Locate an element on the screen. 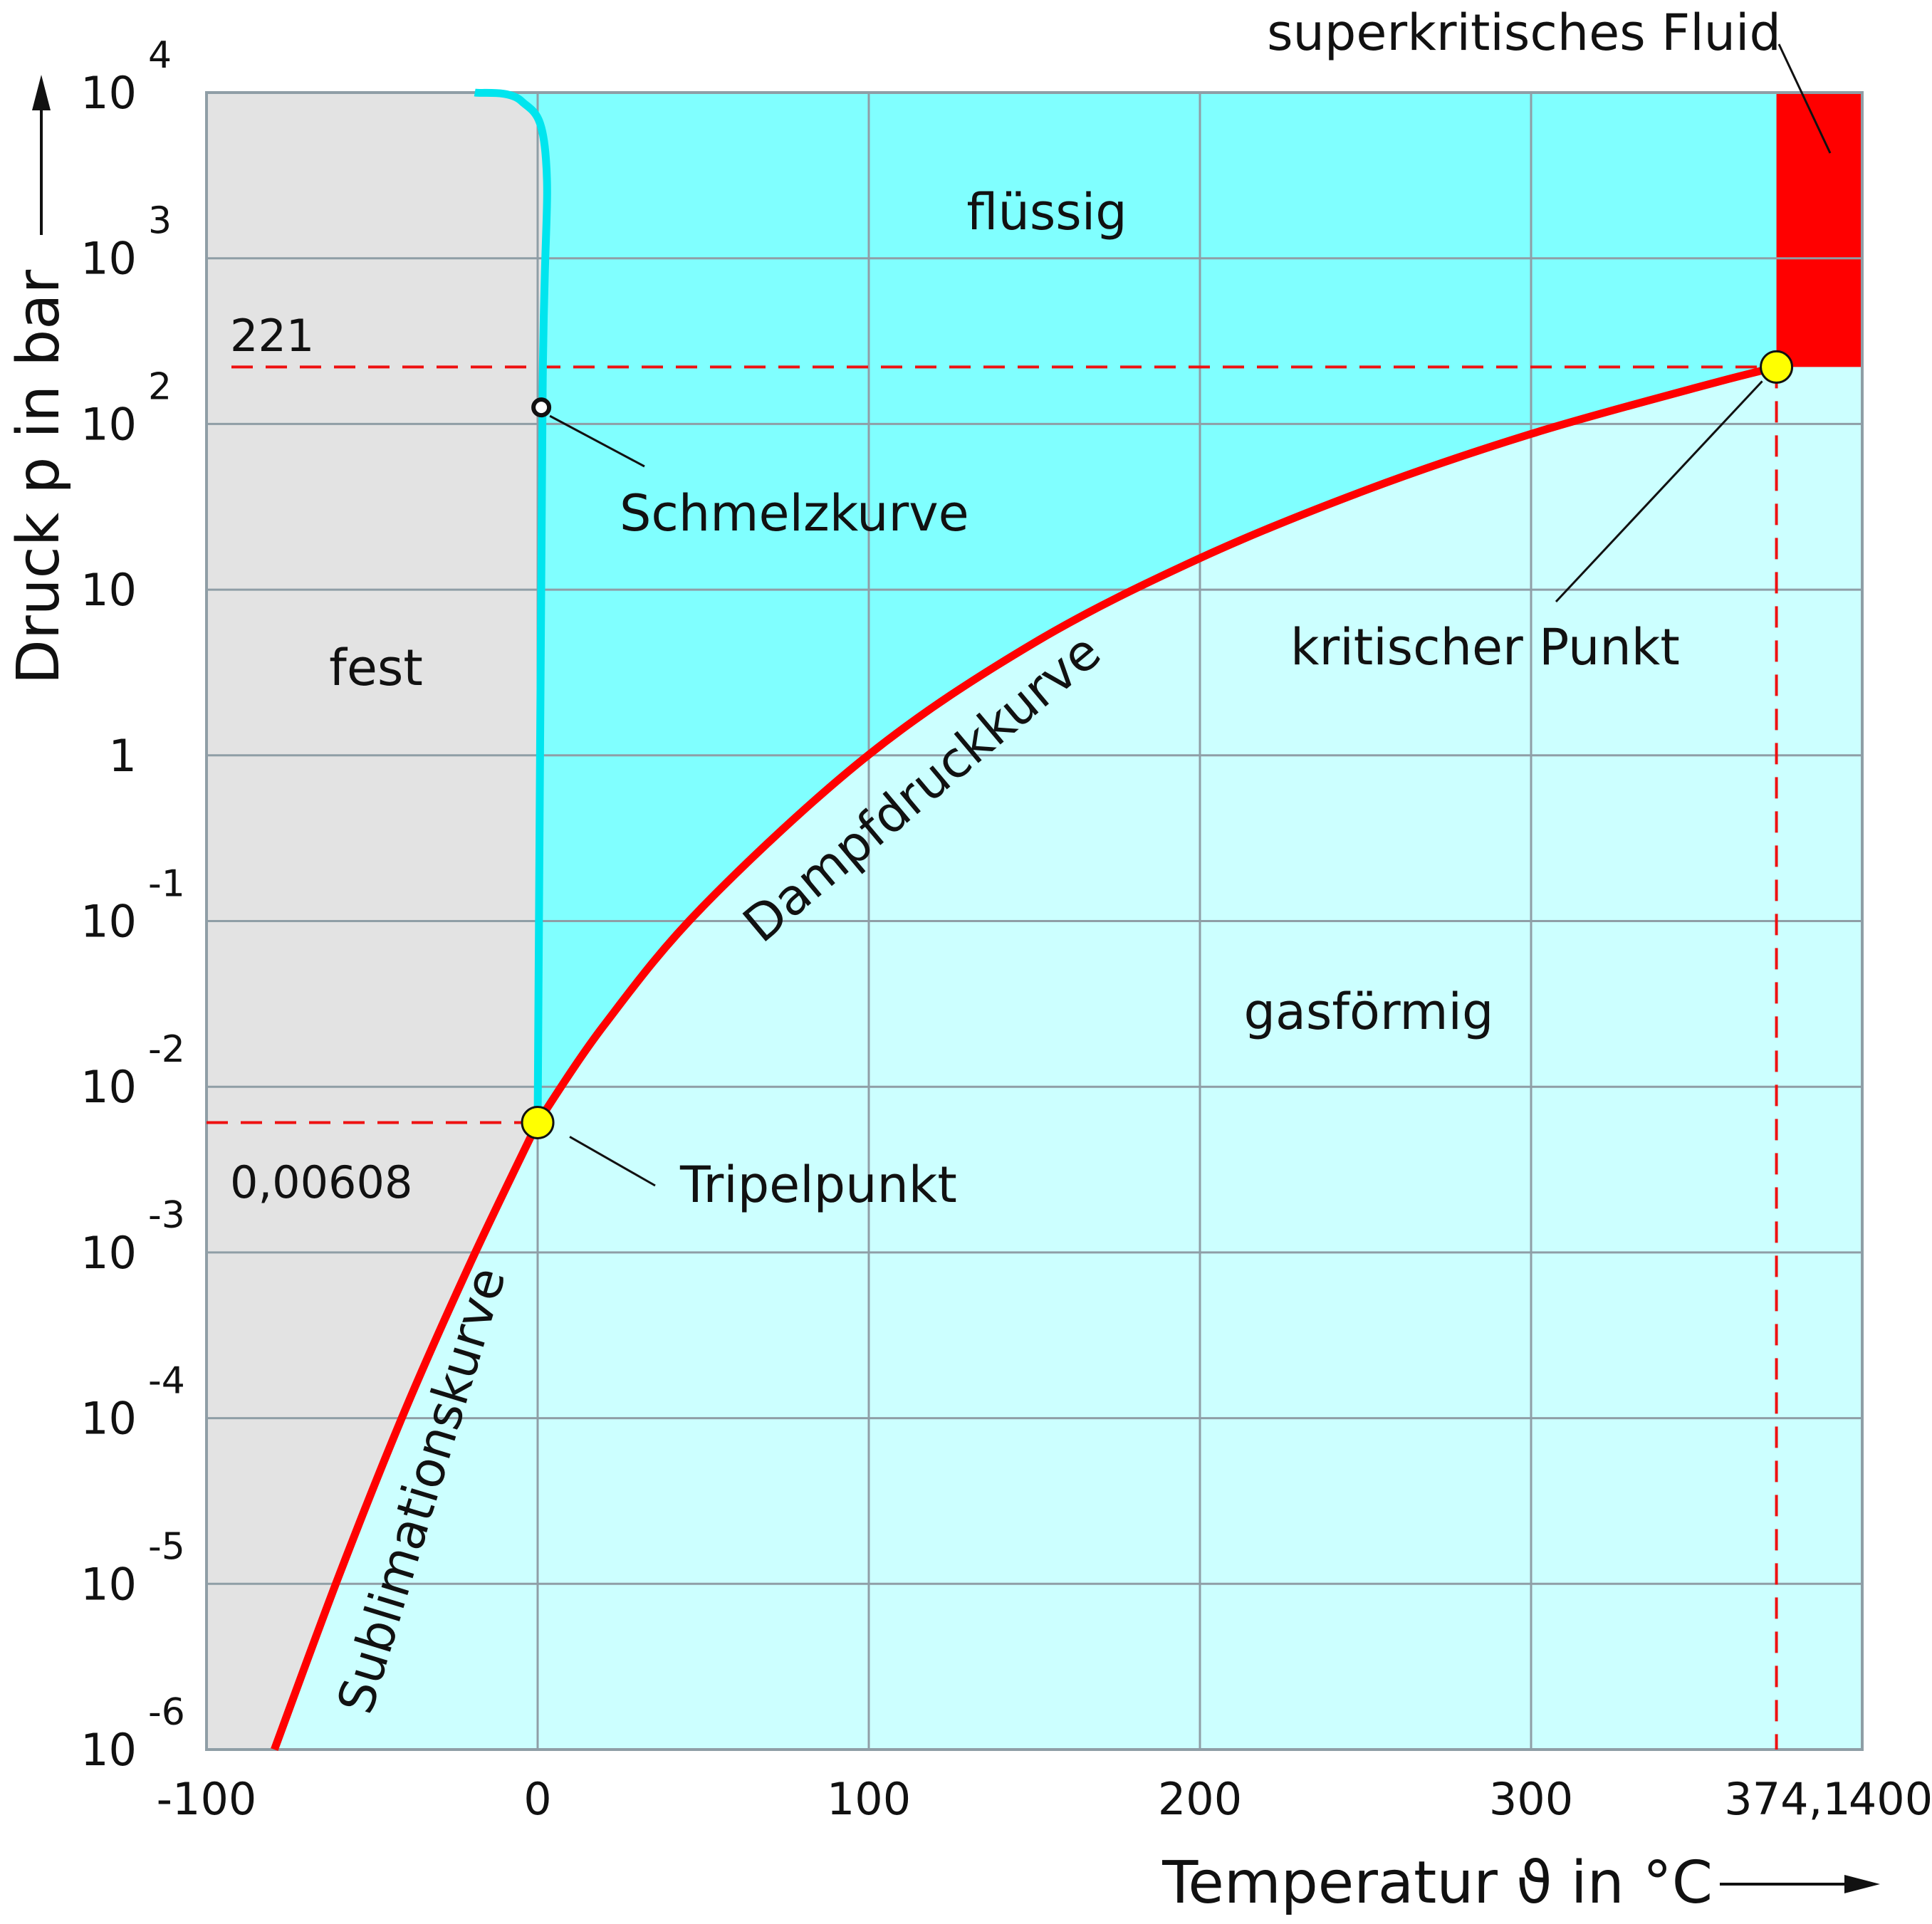 The image size is (1932, 1924). schmelzkurve-line is located at coordinates (512, 606).